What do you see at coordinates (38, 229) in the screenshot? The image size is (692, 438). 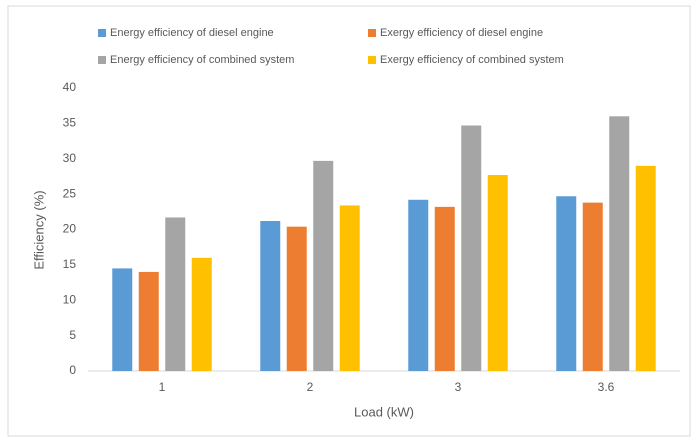 I see `y-axis-title: Efficiency (%)` at bounding box center [38, 229].